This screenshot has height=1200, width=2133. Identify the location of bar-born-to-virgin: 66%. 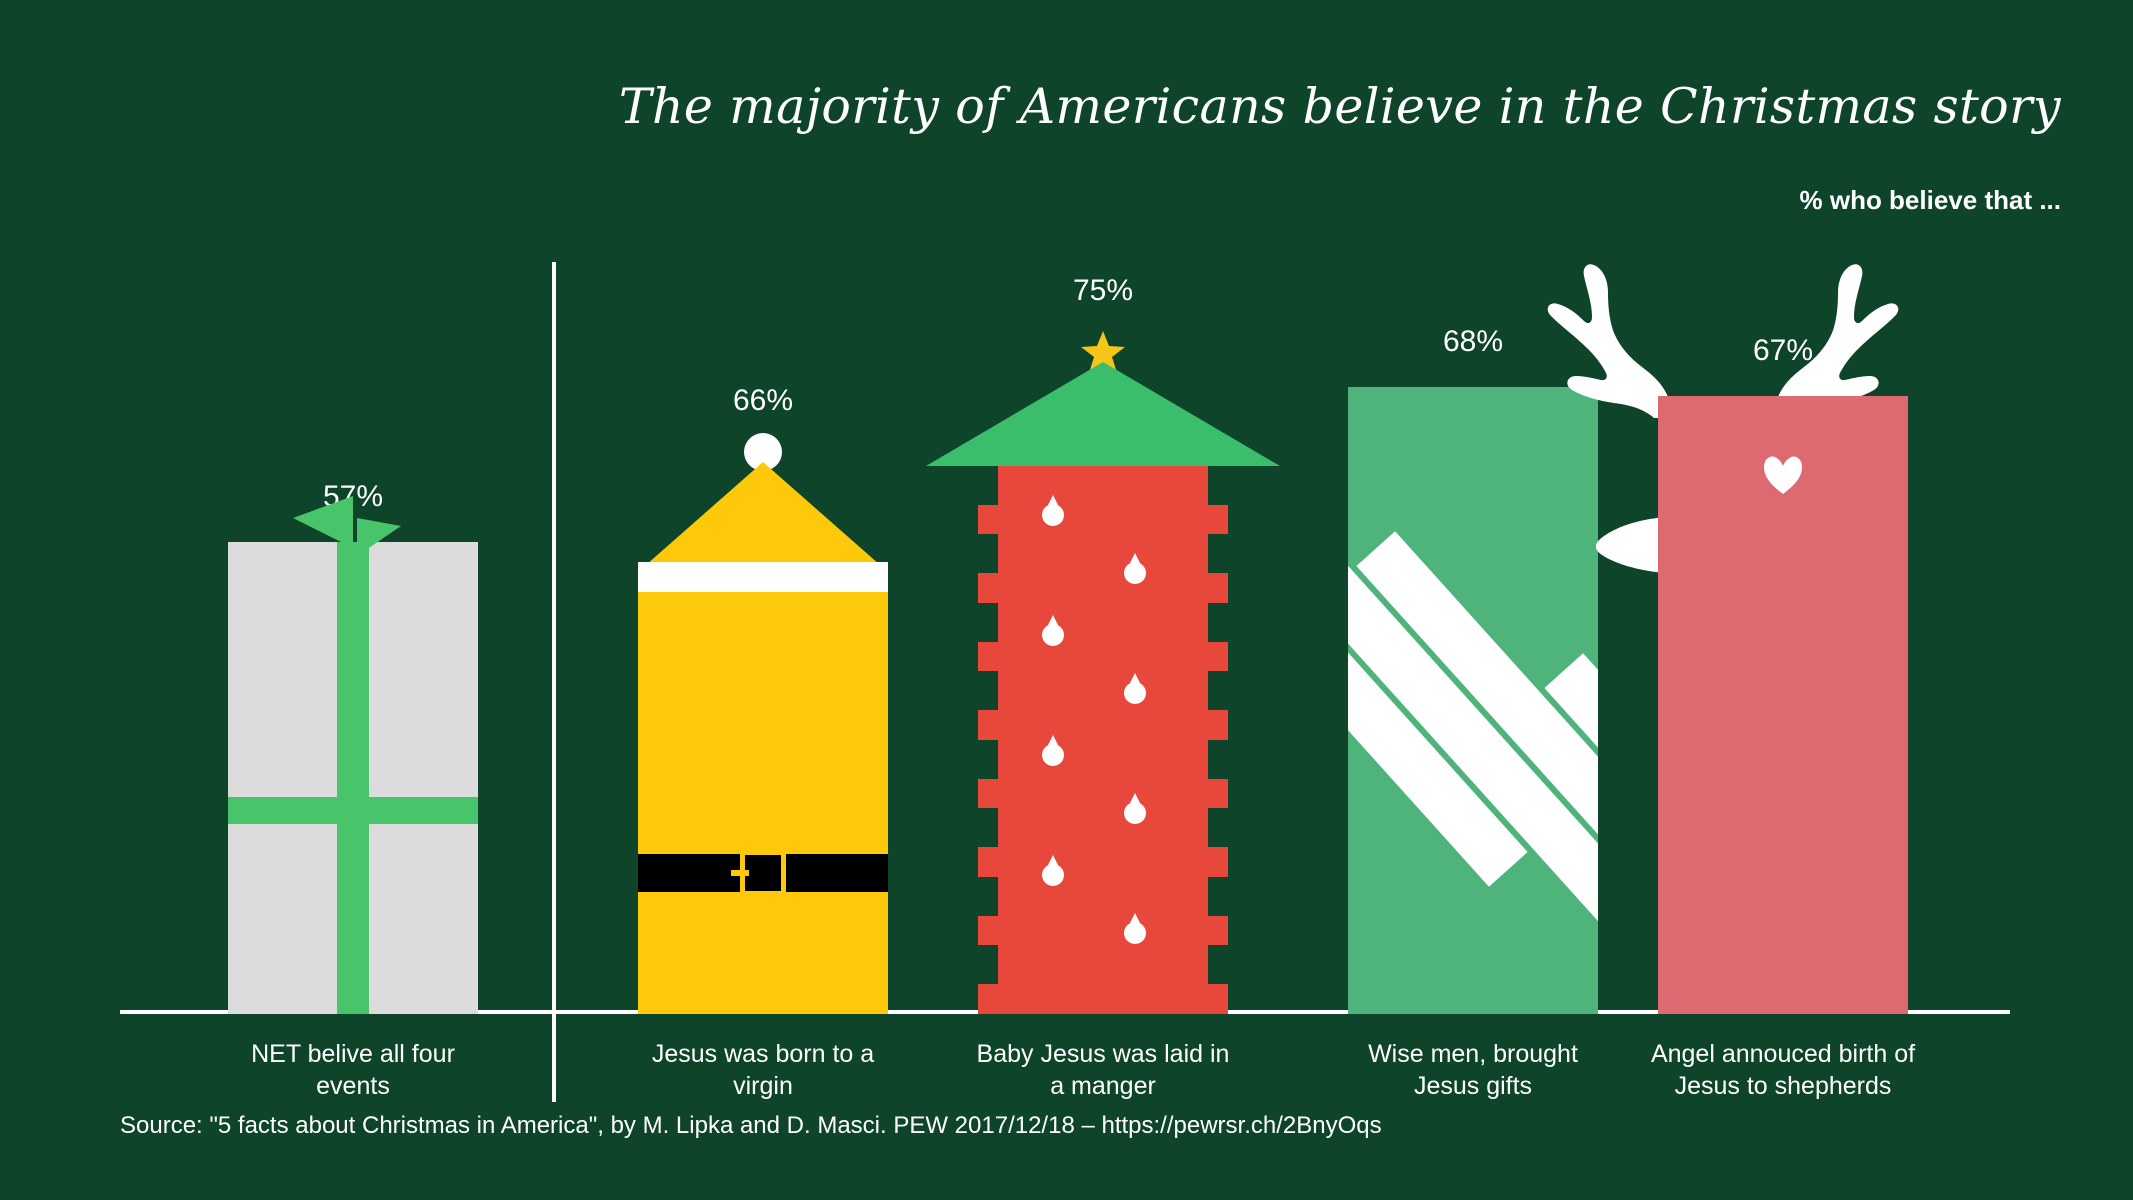
(763, 699).